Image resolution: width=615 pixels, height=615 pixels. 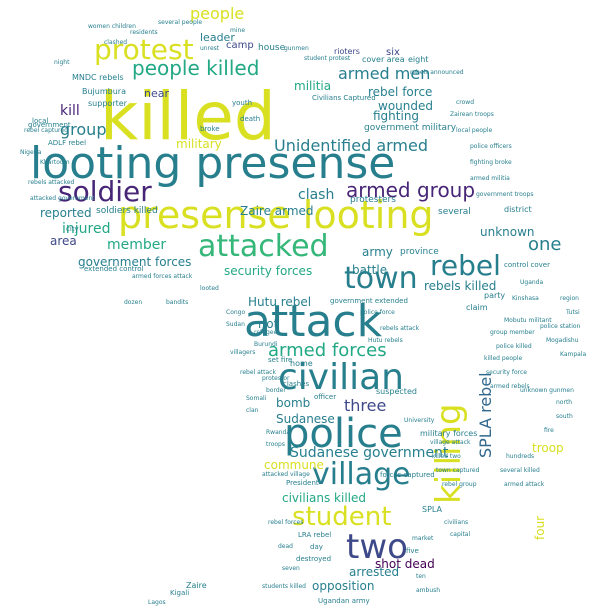 What do you see at coordinates (506, 372) in the screenshot?
I see `cloud-word: security force` at bounding box center [506, 372].